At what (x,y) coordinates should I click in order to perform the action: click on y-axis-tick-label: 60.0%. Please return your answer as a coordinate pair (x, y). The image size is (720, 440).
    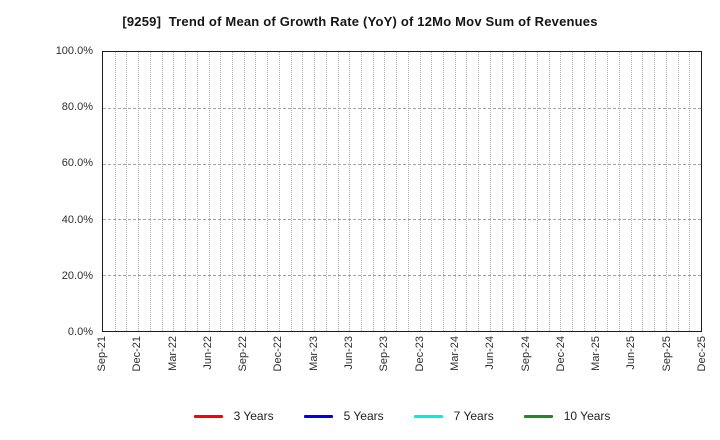
    Looking at the image, I should click on (77, 163).